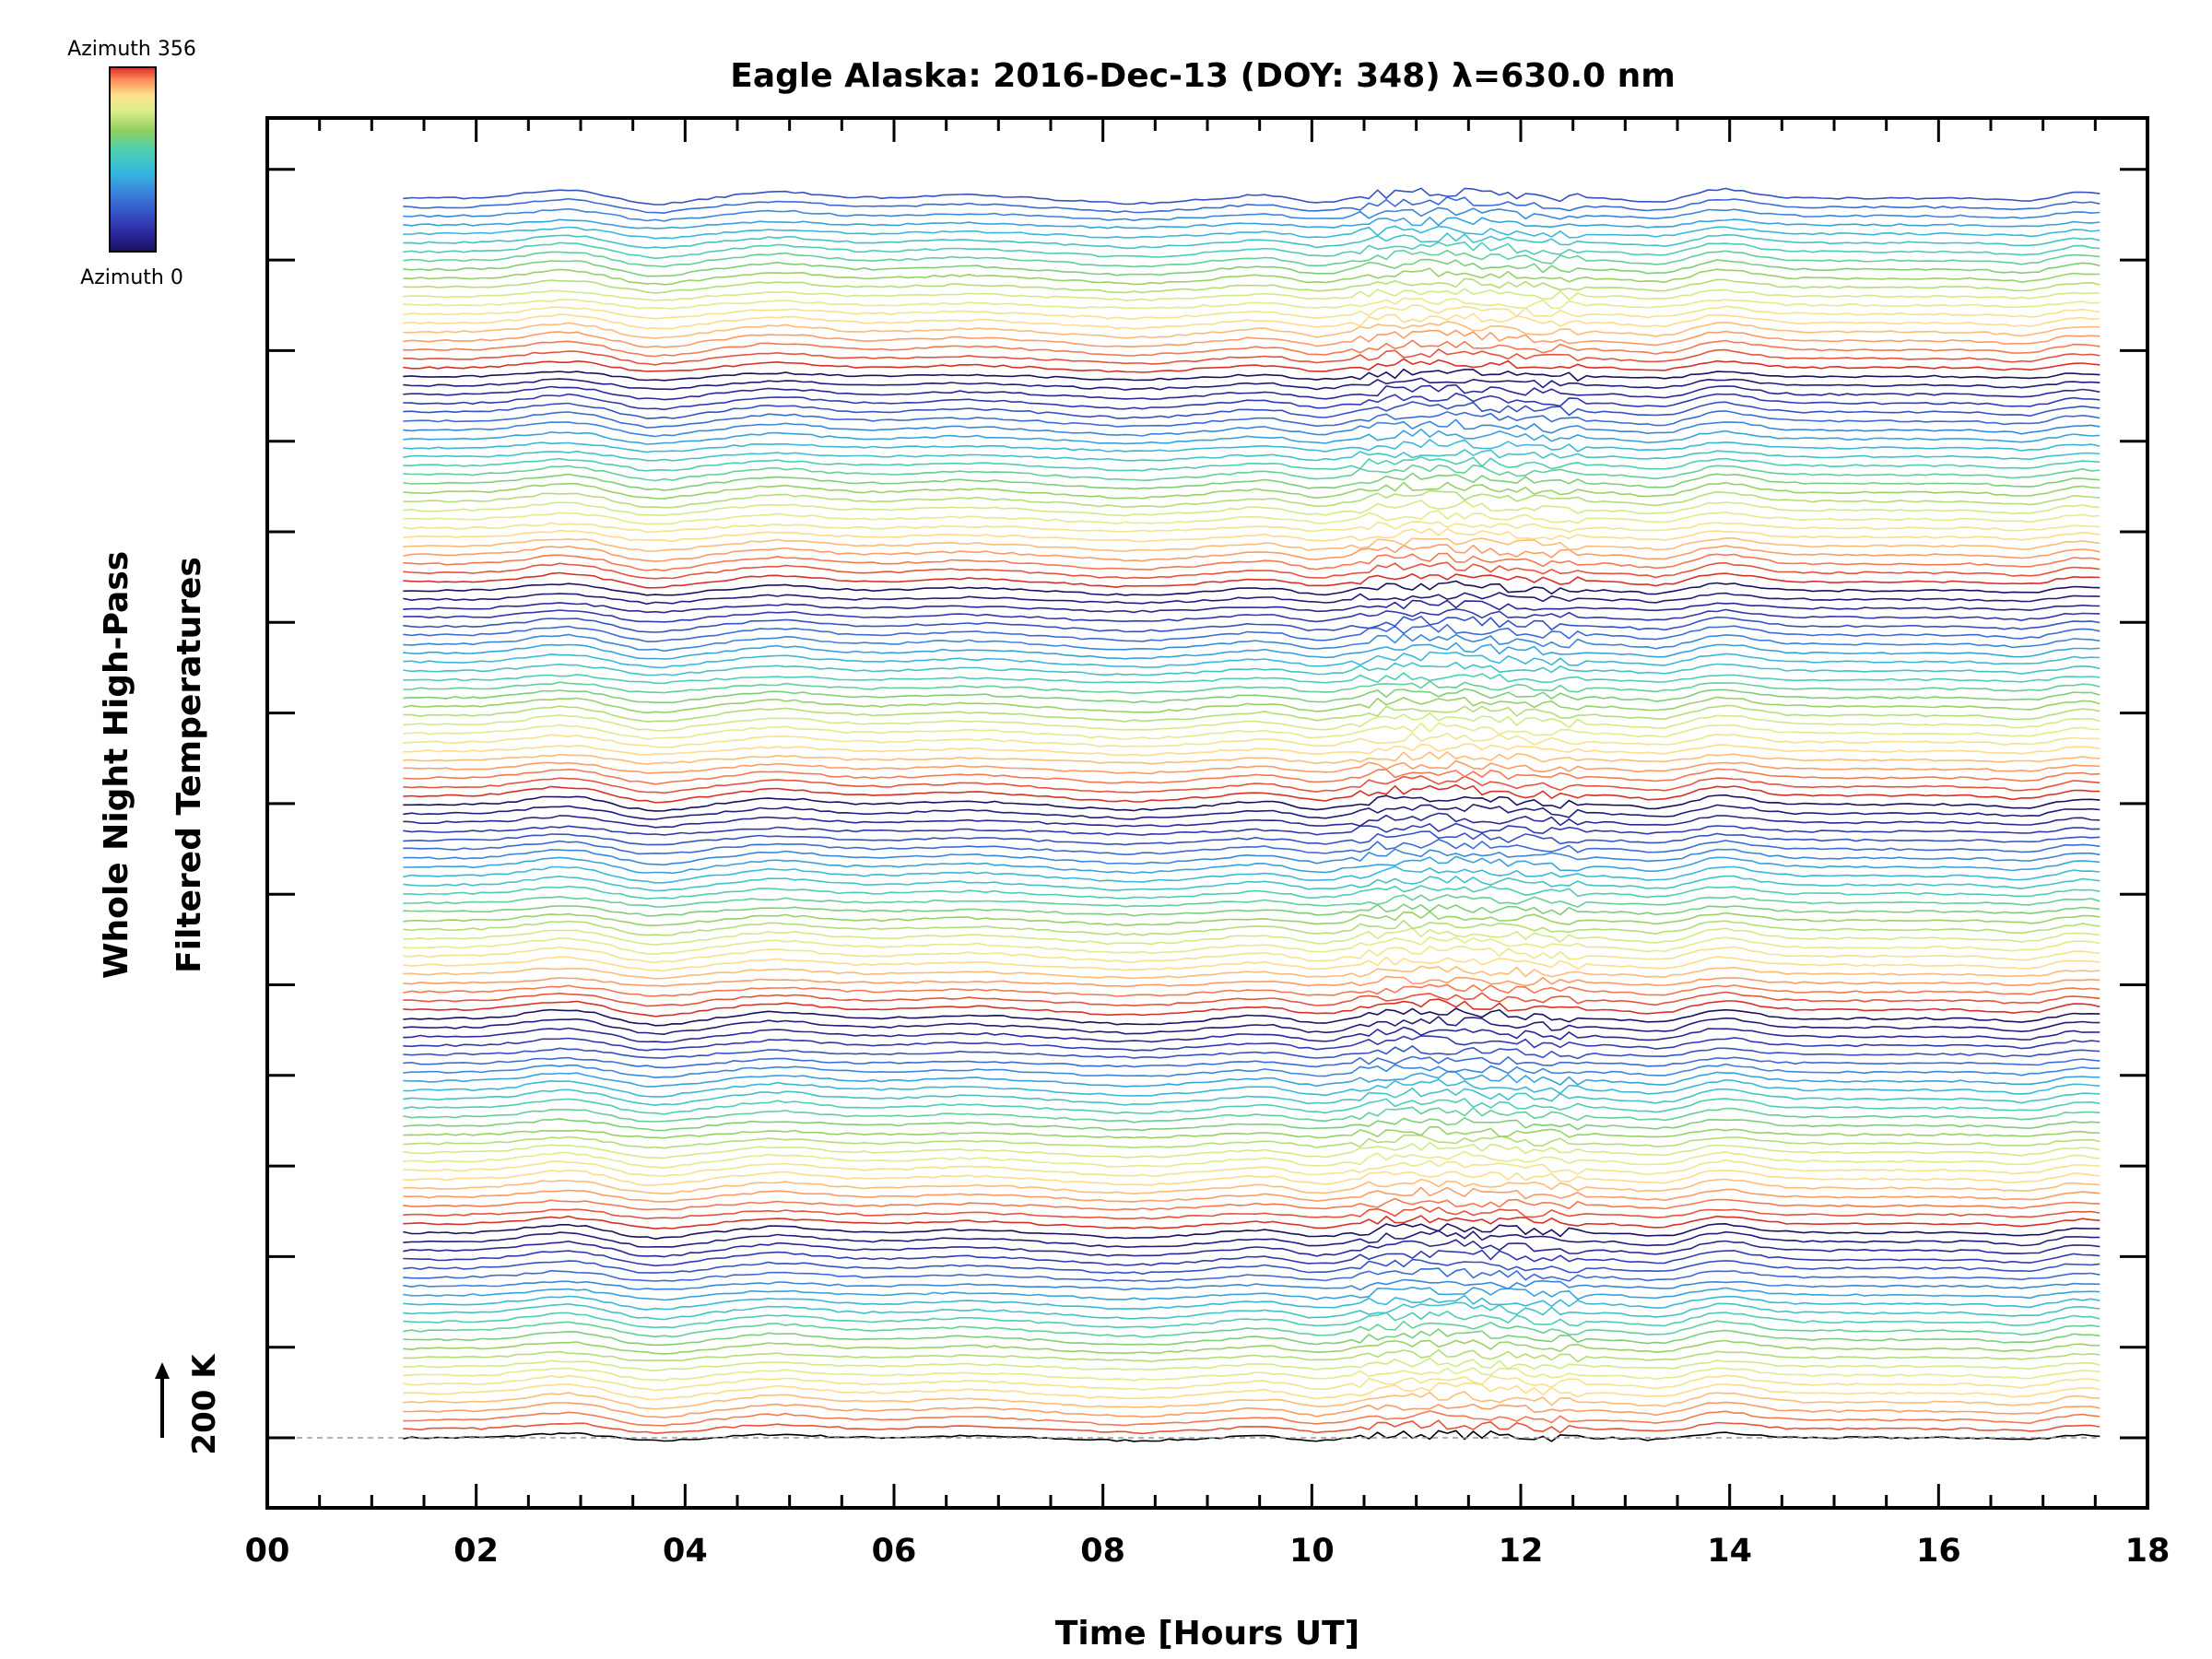  Describe the element at coordinates (1208, 1551) in the screenshot. I see `x-tick-labels: 00 02 04 06 08 10 12 14 16 18` at that location.